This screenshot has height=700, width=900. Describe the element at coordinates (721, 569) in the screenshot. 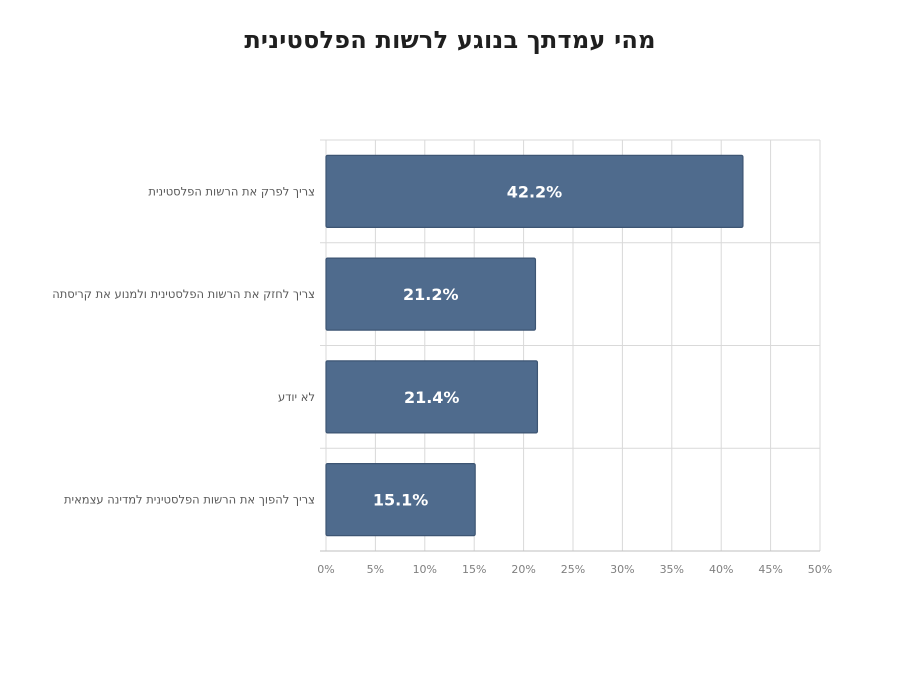

I see `x-tick-label: 40%` at that location.